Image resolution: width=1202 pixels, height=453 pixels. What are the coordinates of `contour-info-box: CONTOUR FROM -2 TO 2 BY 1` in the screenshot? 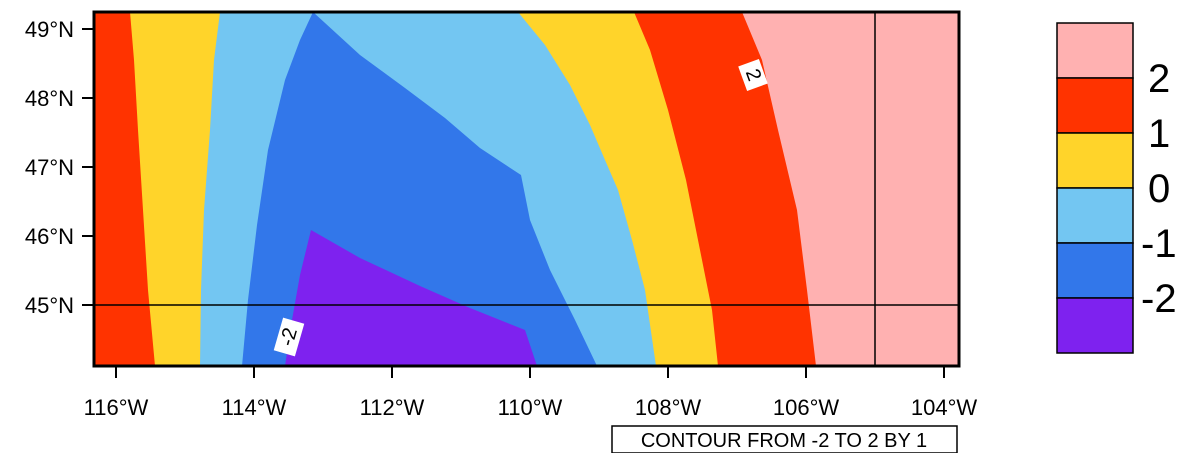 It's located at (784, 439).